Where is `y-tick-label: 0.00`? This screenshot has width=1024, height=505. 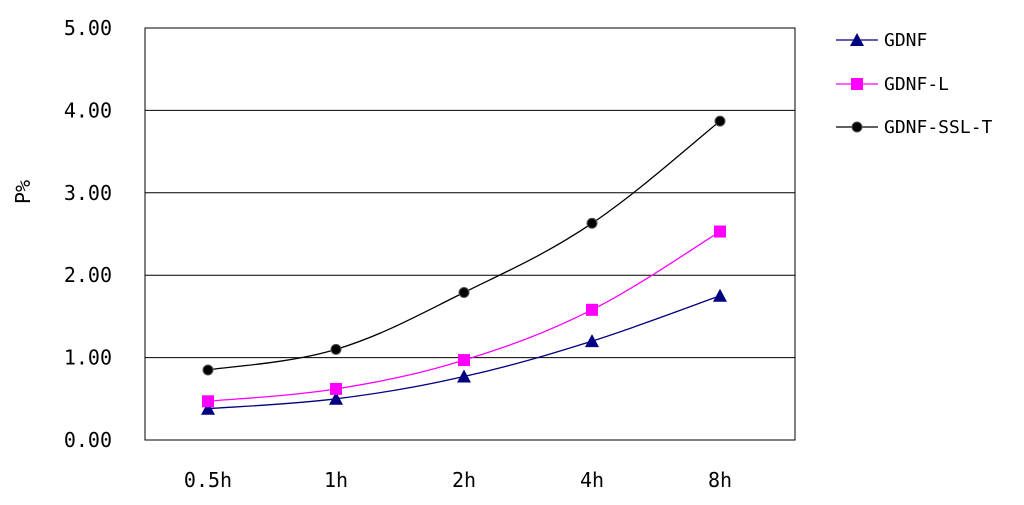 y-tick-label: 0.00 is located at coordinates (88, 440).